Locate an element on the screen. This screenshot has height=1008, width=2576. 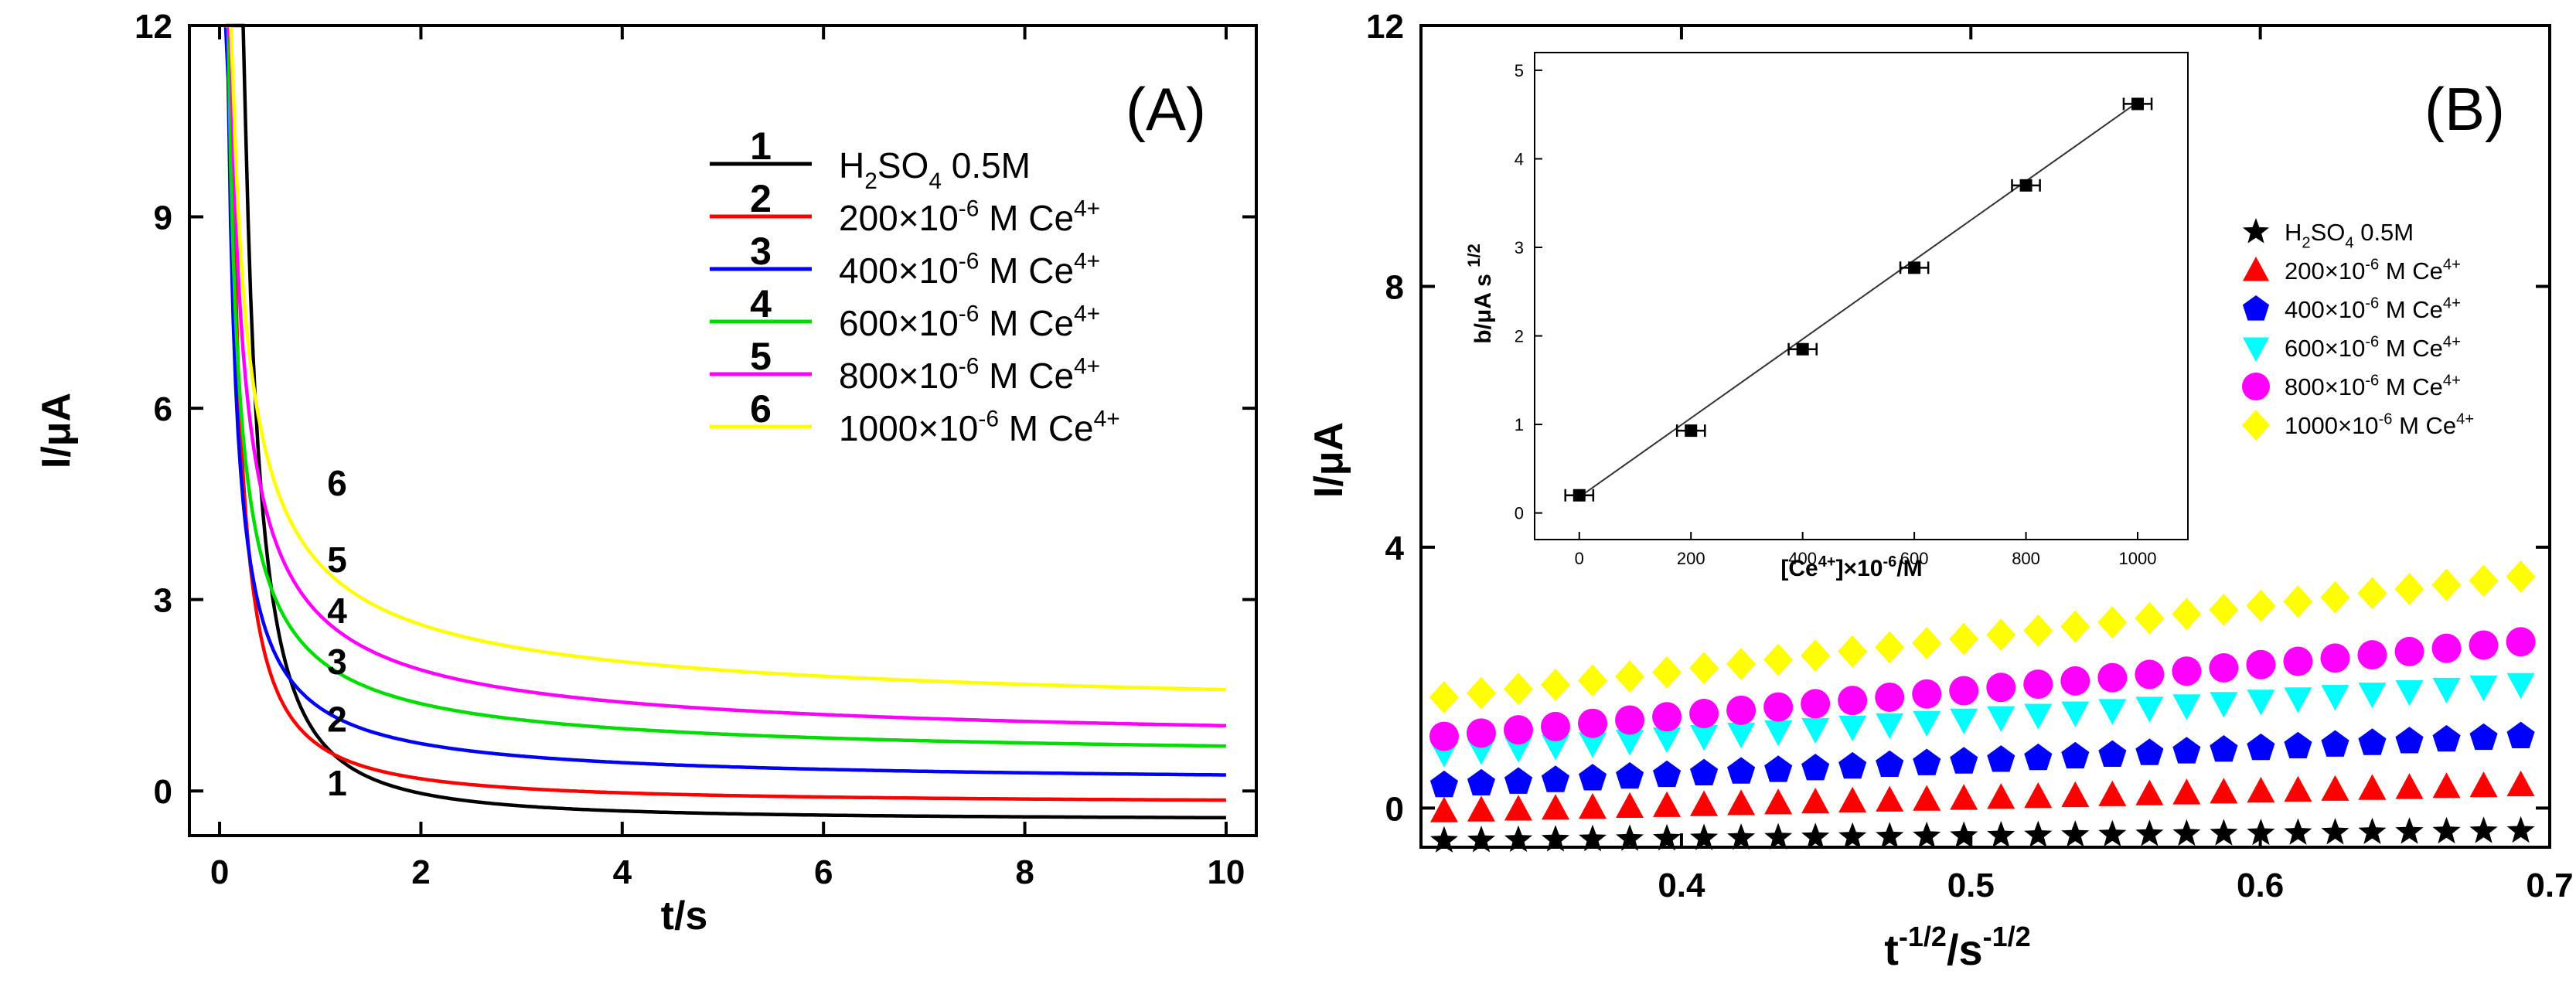
panel-a-legend-label-3-part: 4+ is located at coordinates (1087, 261).